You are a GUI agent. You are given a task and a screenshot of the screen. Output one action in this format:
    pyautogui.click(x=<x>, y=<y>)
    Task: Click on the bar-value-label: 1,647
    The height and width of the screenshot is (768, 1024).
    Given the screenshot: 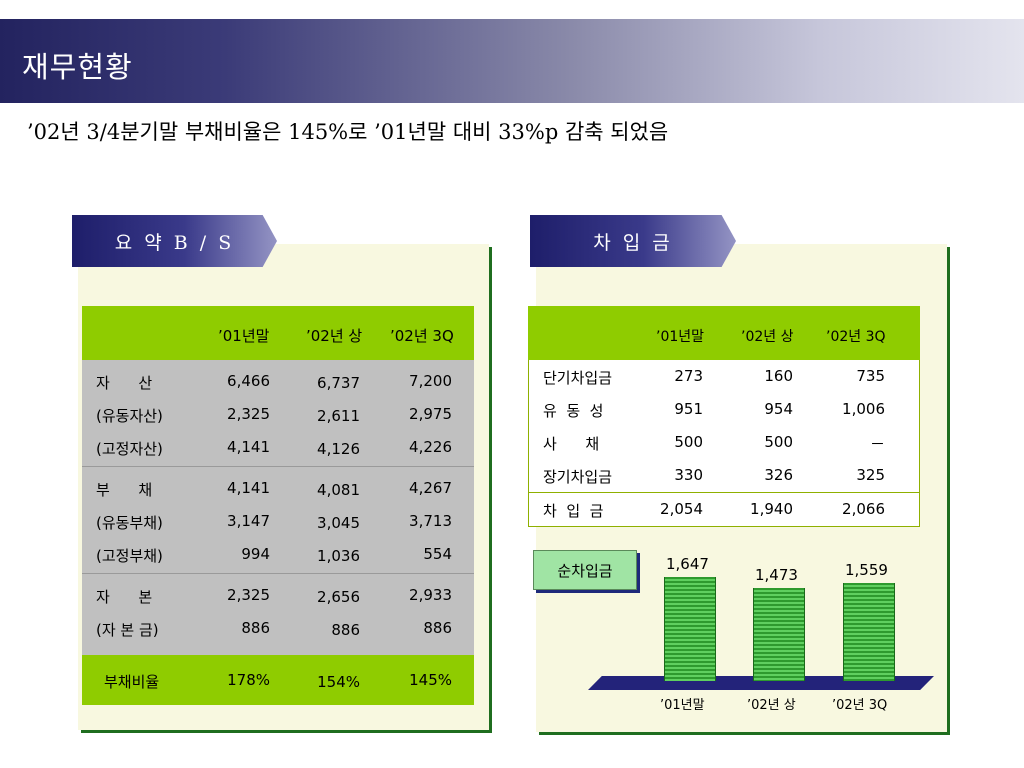 What is the action you would take?
    pyautogui.click(x=687, y=564)
    